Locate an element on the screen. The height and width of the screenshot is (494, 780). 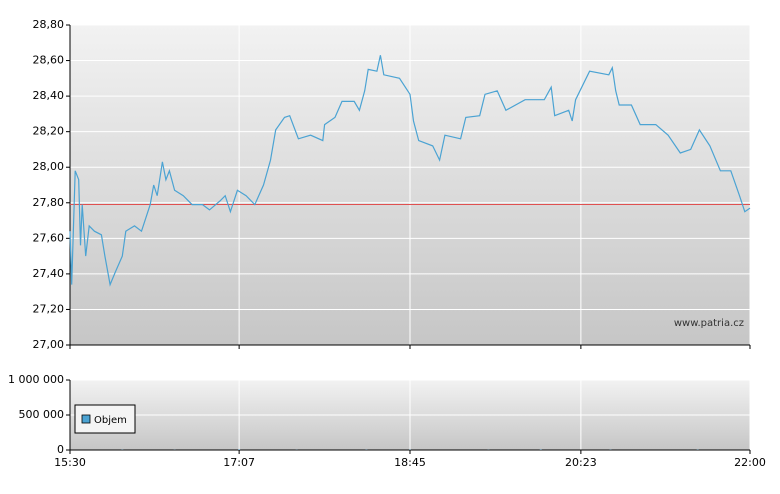
y-tick-label: 28,80 is located at coordinates (49, 24).